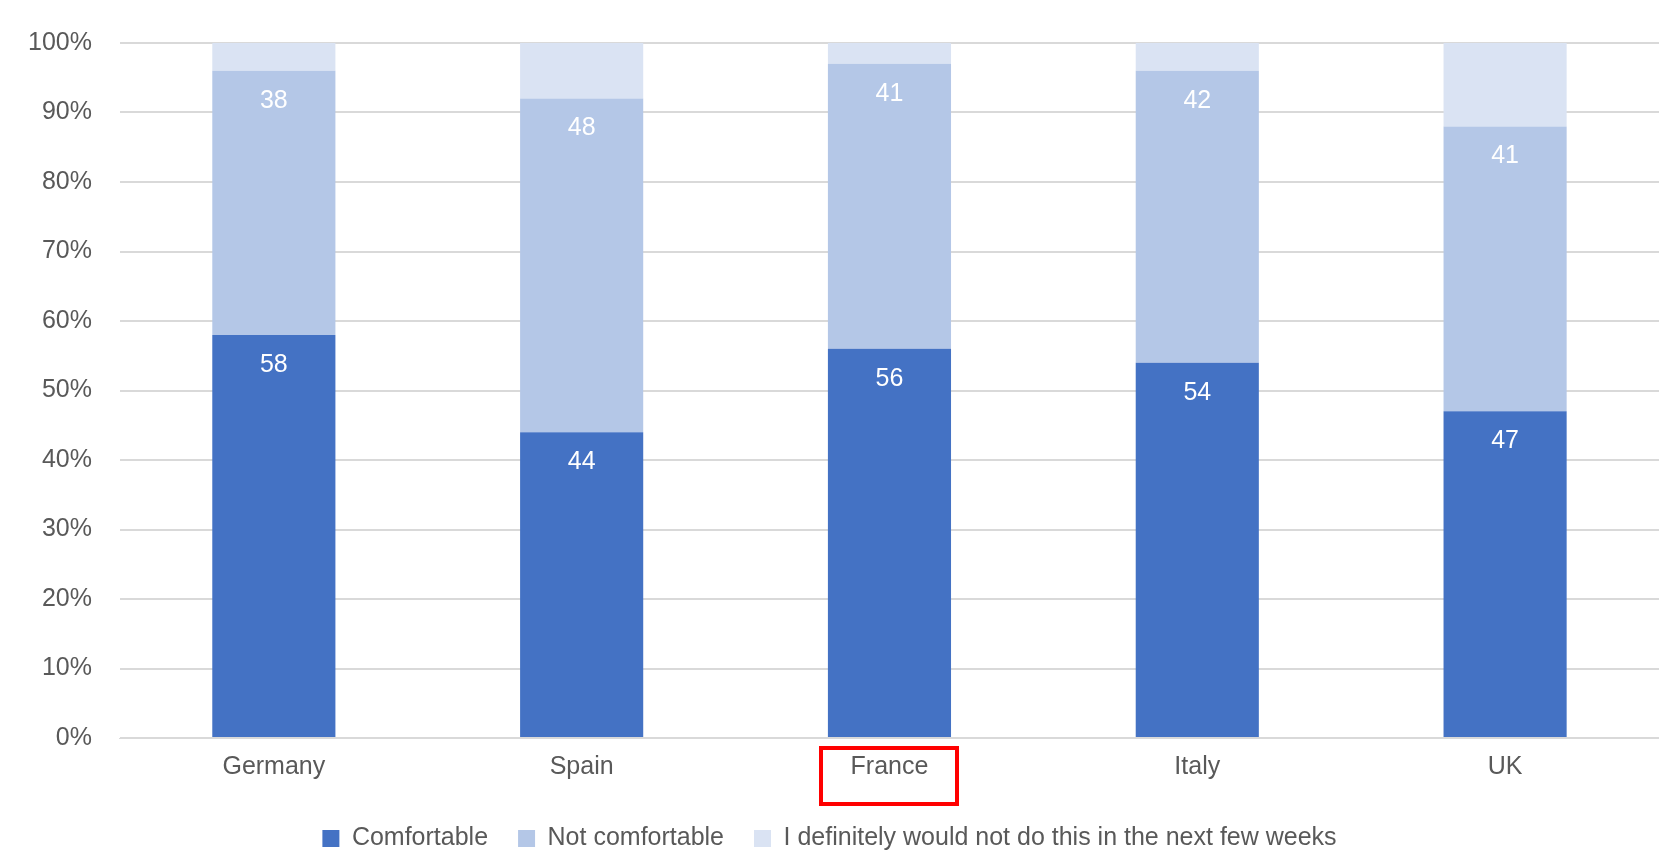 The height and width of the screenshot is (861, 1659). What do you see at coordinates (1197, 764) in the screenshot?
I see `x-tick-label: Italy` at bounding box center [1197, 764].